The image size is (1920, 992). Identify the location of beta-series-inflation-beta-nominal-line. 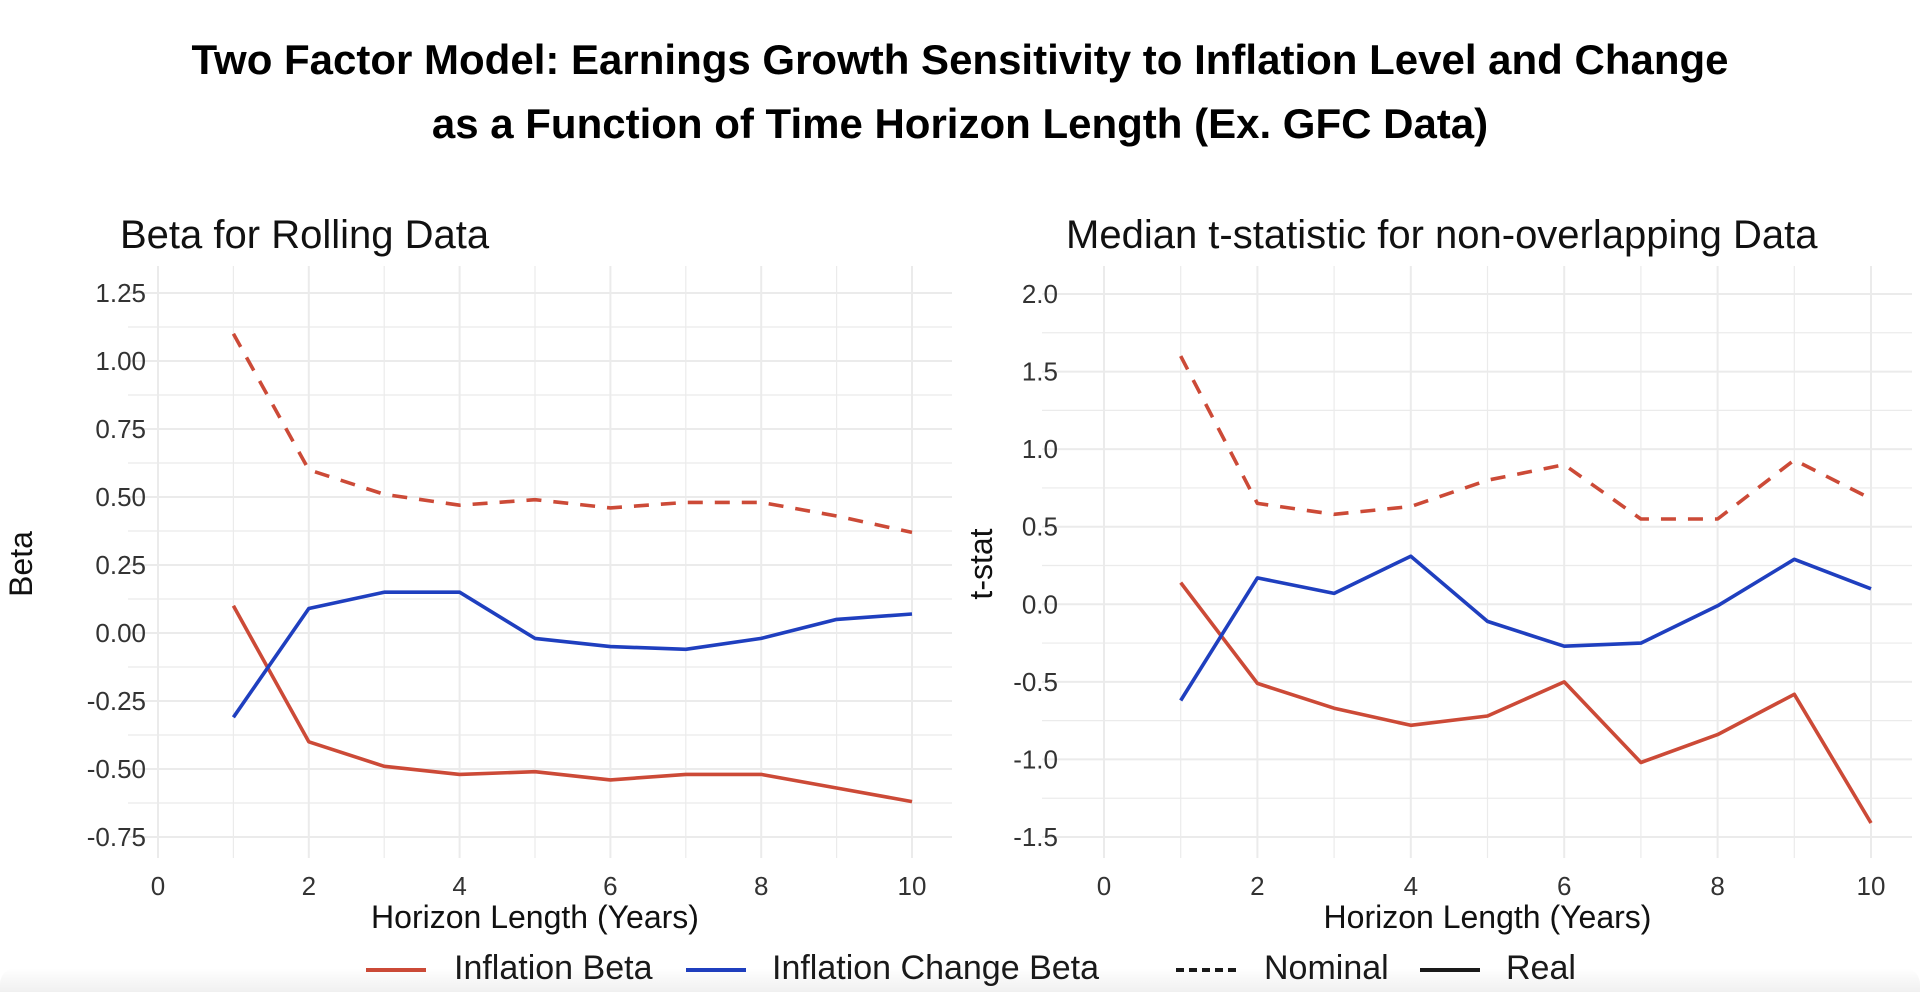
(572, 433).